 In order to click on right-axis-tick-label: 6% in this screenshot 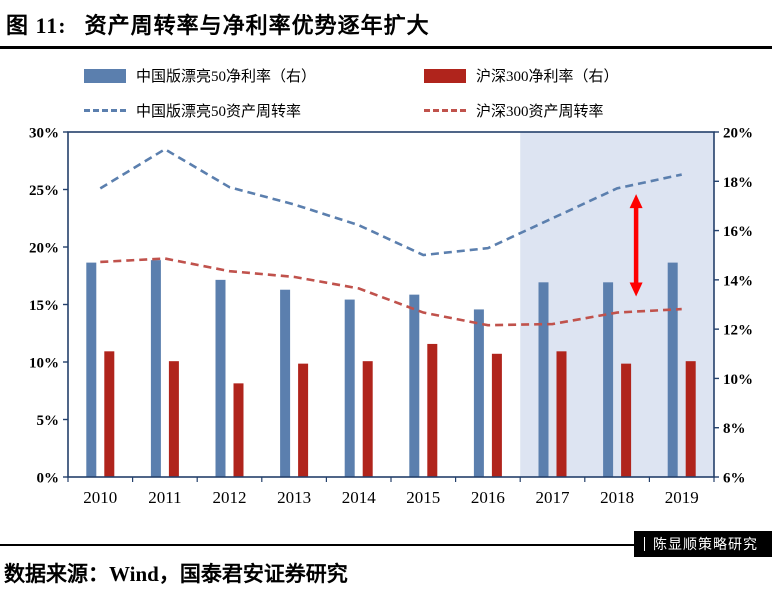, I will do `click(734, 479)`.